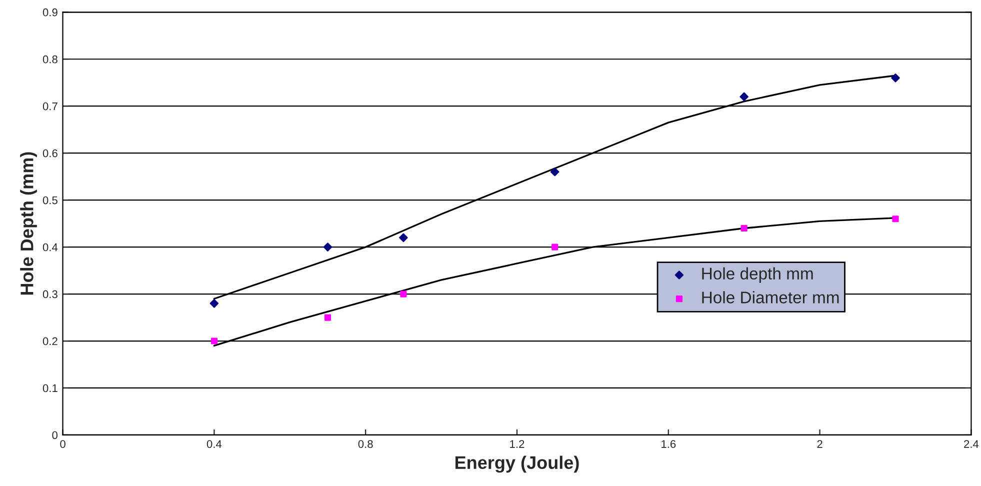 This screenshot has height=486, width=981. Describe the element at coordinates (50, 153) in the screenshot. I see `y-tick-label: 0.6` at that location.